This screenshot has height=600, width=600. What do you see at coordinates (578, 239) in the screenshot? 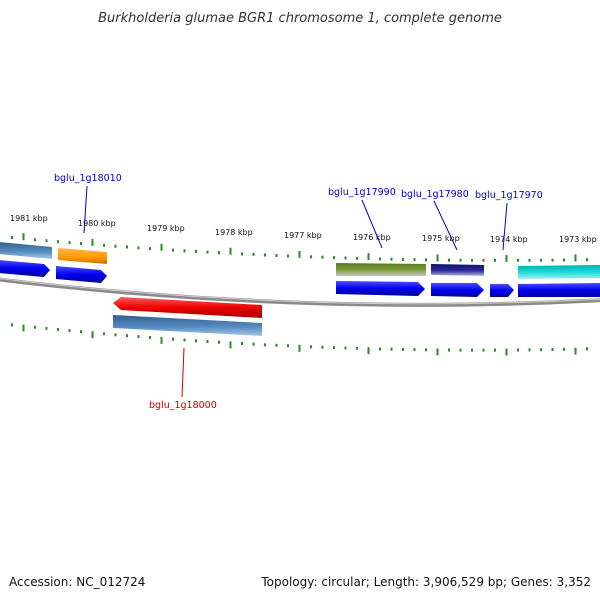
I see `kbp-label-1973: 1973 kbp` at bounding box center [578, 239].